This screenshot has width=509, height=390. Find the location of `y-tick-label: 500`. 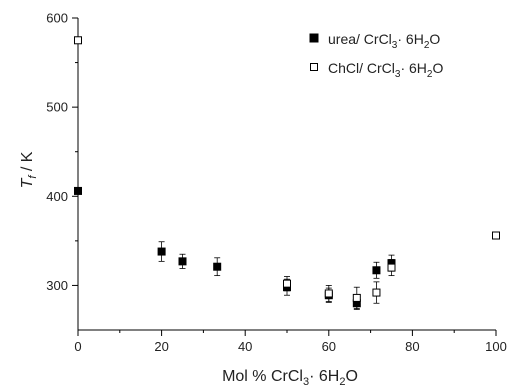

y-tick-label: 500 is located at coordinates (57, 107).